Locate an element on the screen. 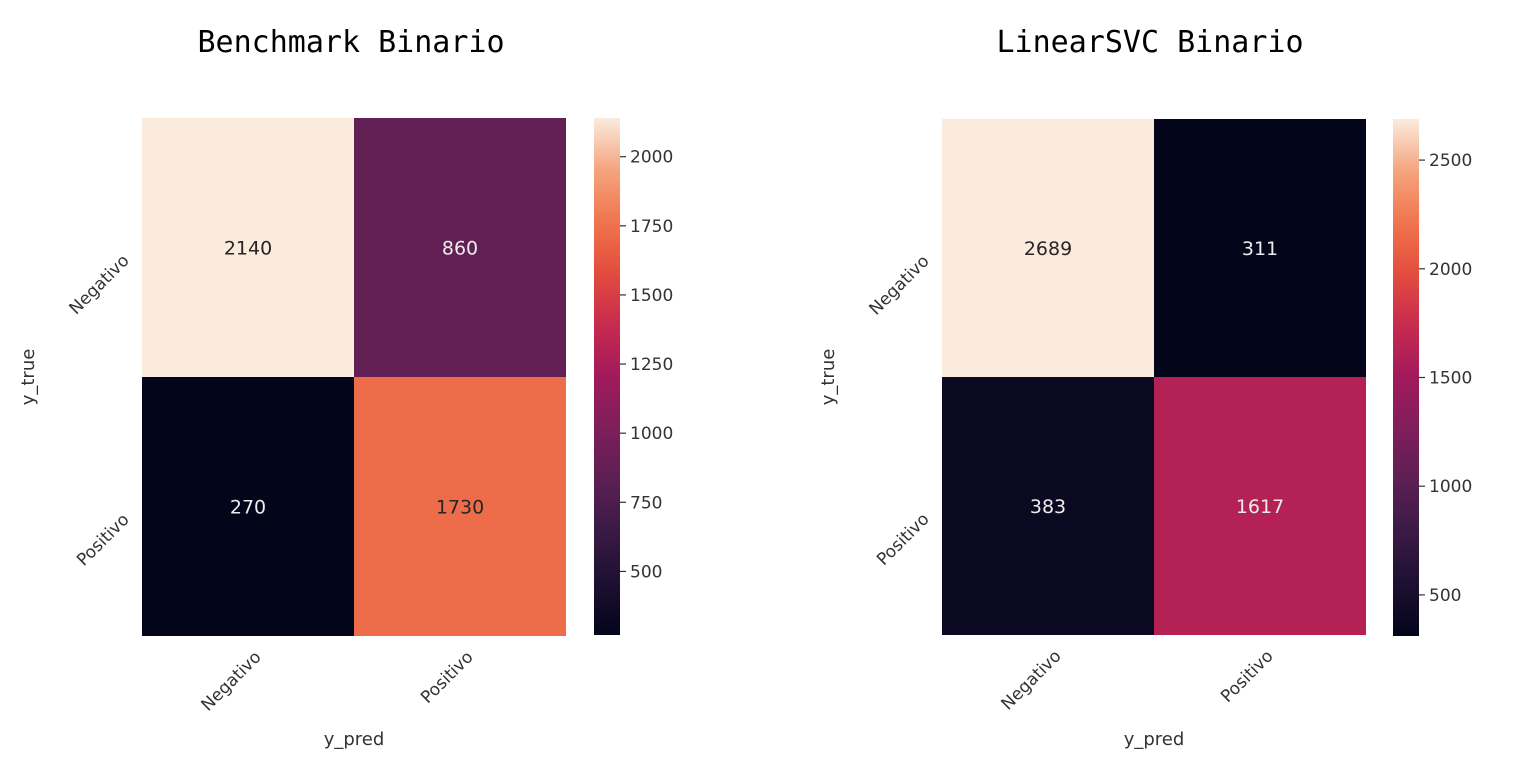  chart-title: Benchmark Binario is located at coordinates (350, 42).